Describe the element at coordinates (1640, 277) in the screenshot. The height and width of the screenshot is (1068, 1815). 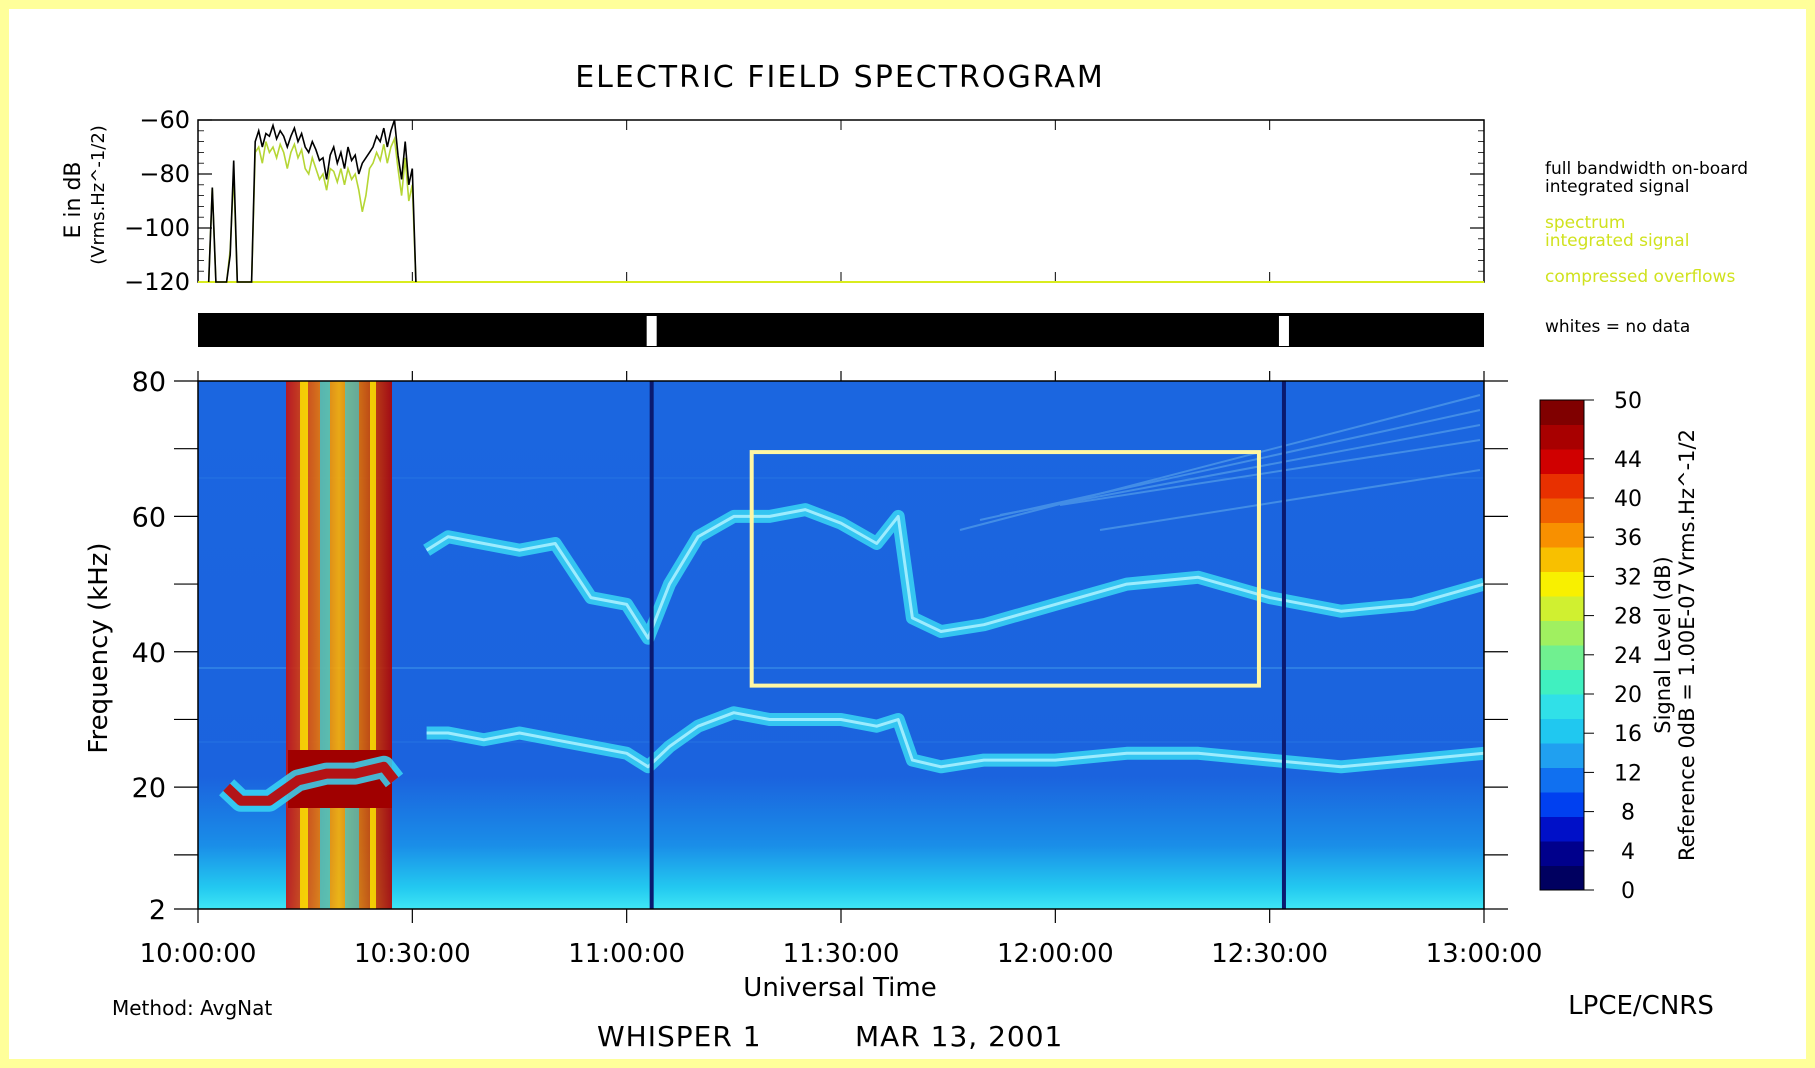
I see `legend-compressed-overflows: compressed overflows` at that location.